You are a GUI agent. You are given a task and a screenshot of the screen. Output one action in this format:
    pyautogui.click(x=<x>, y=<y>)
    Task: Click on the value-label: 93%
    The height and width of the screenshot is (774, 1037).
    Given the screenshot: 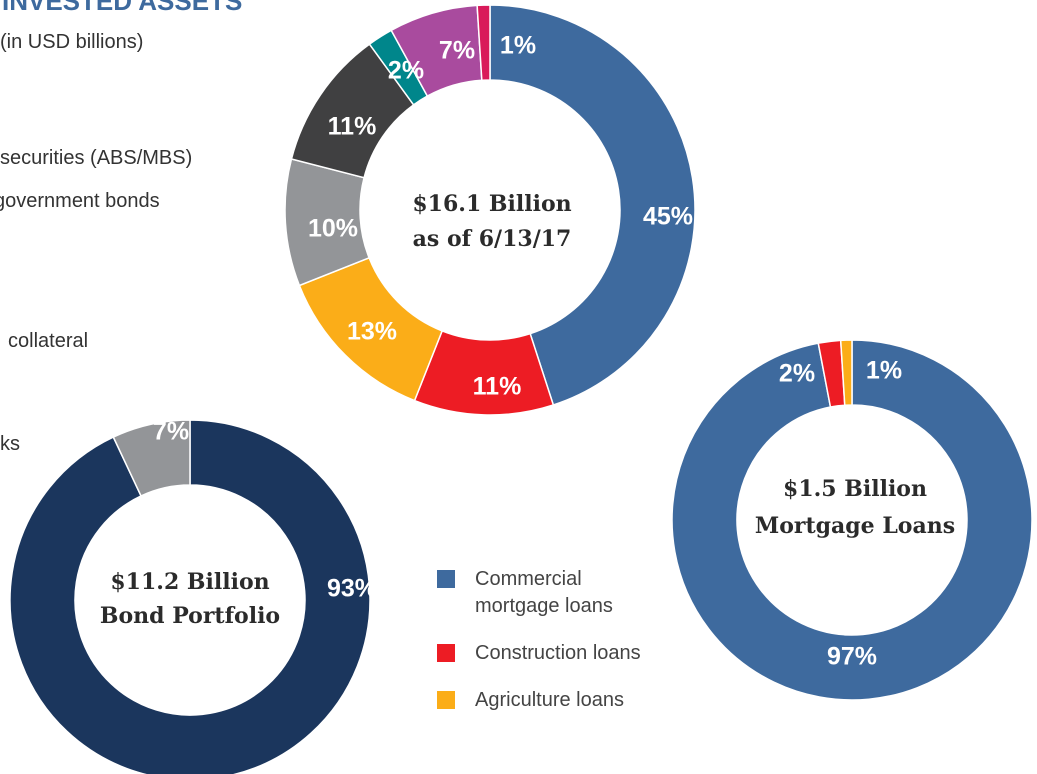 What is the action you would take?
    pyautogui.click(x=352, y=589)
    